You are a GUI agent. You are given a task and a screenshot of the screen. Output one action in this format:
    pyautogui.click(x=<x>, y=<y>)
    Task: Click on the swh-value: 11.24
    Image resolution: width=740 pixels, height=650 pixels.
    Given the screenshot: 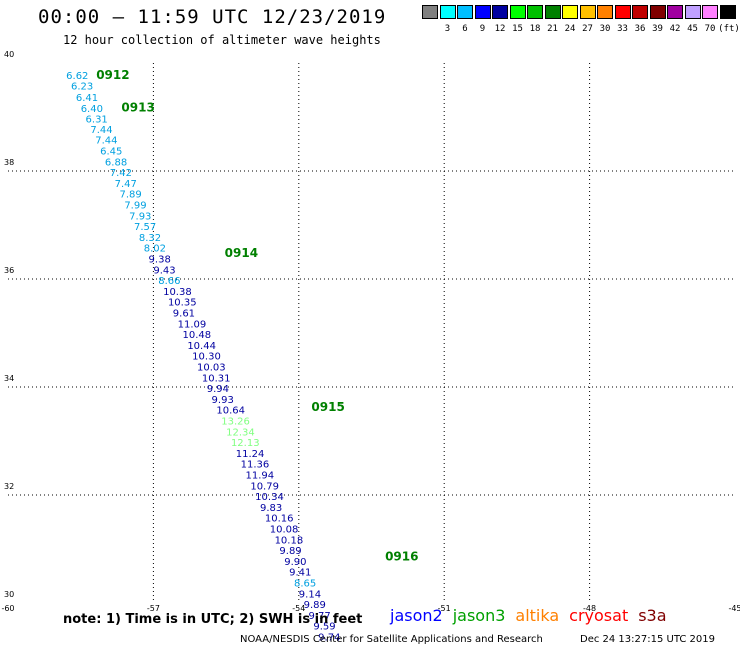 What is the action you would take?
    pyautogui.click(x=250, y=454)
    